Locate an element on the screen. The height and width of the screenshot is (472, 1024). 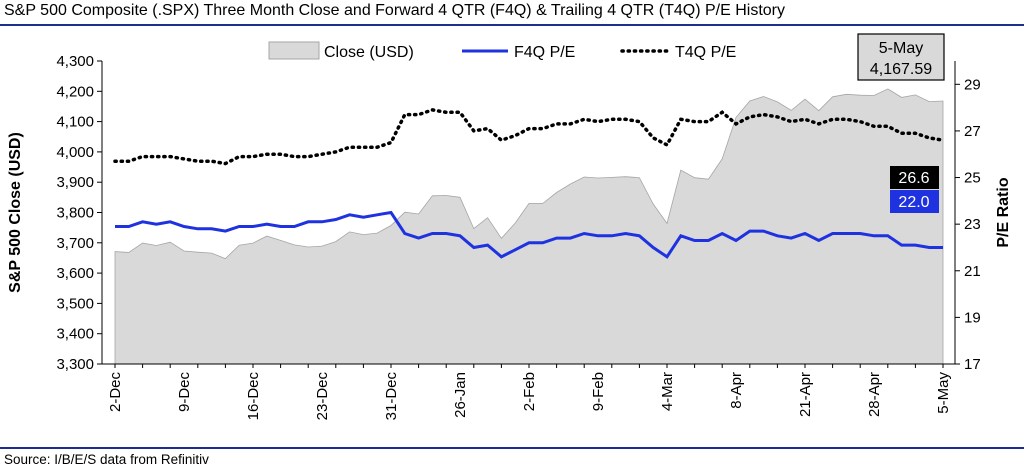
t4q-end-label-box is located at coordinates (914, 177).